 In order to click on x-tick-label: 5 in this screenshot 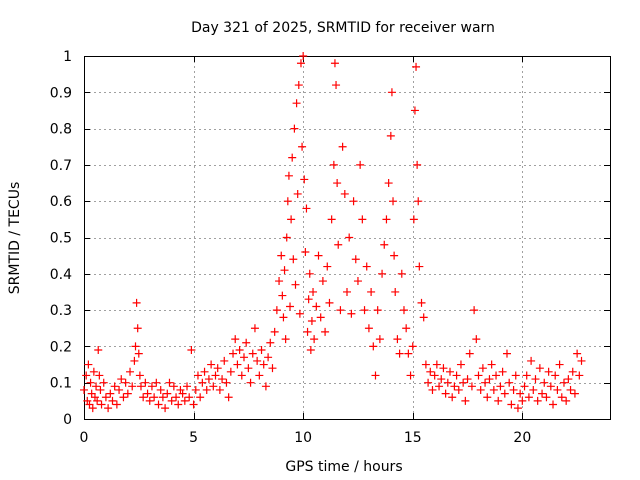, I will do `click(193, 438)`.